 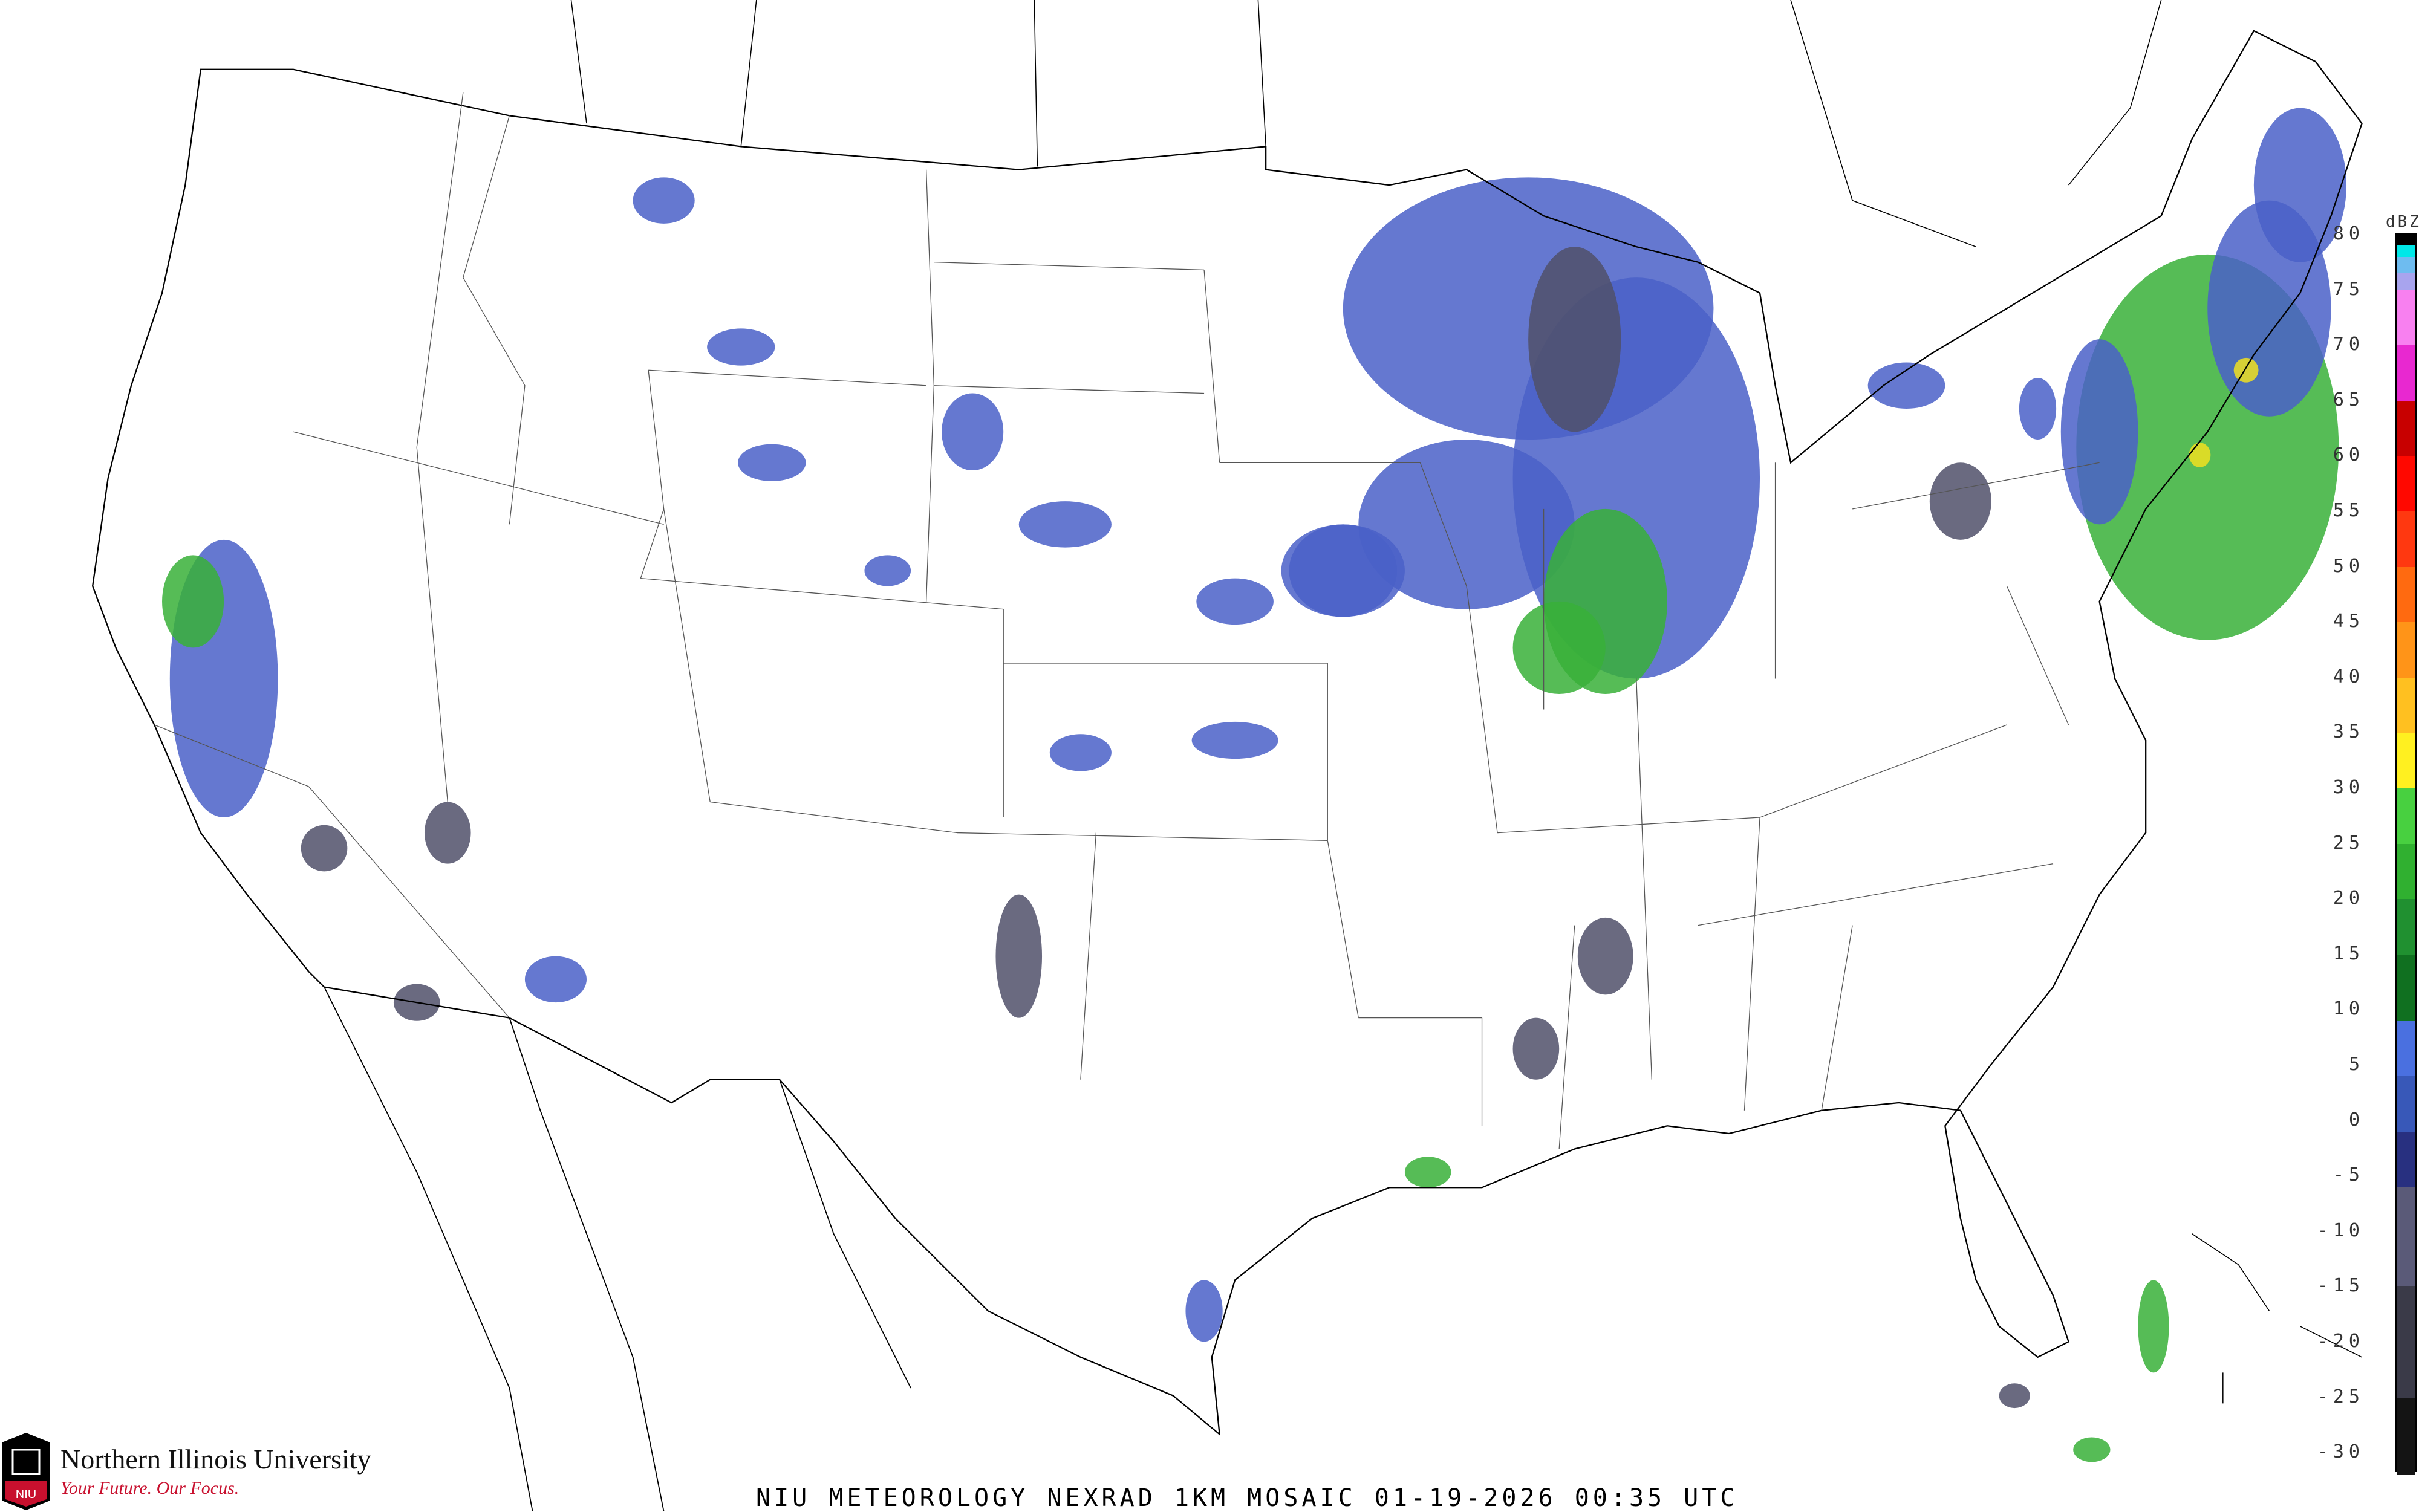 I want to click on university-tagline: Your Future. Our Focus., so click(x=149, y=1488).